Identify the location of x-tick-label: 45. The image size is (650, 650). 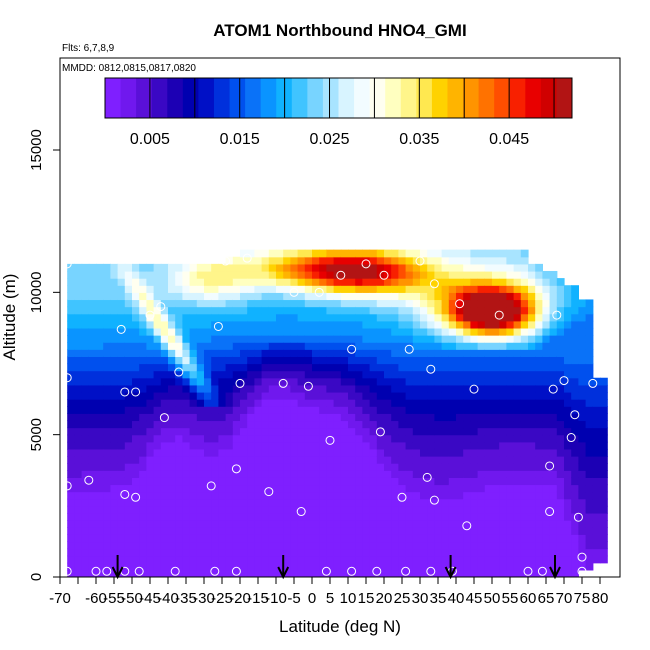
(474, 598).